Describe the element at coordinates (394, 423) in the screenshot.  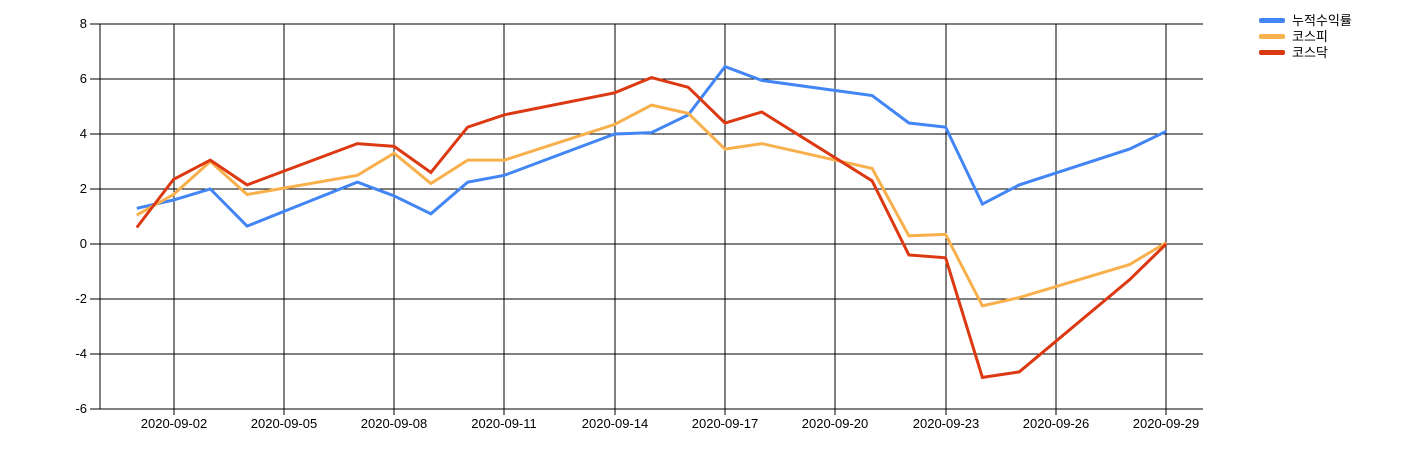
I see `x-axis-tick-label: 2020-09-08` at that location.